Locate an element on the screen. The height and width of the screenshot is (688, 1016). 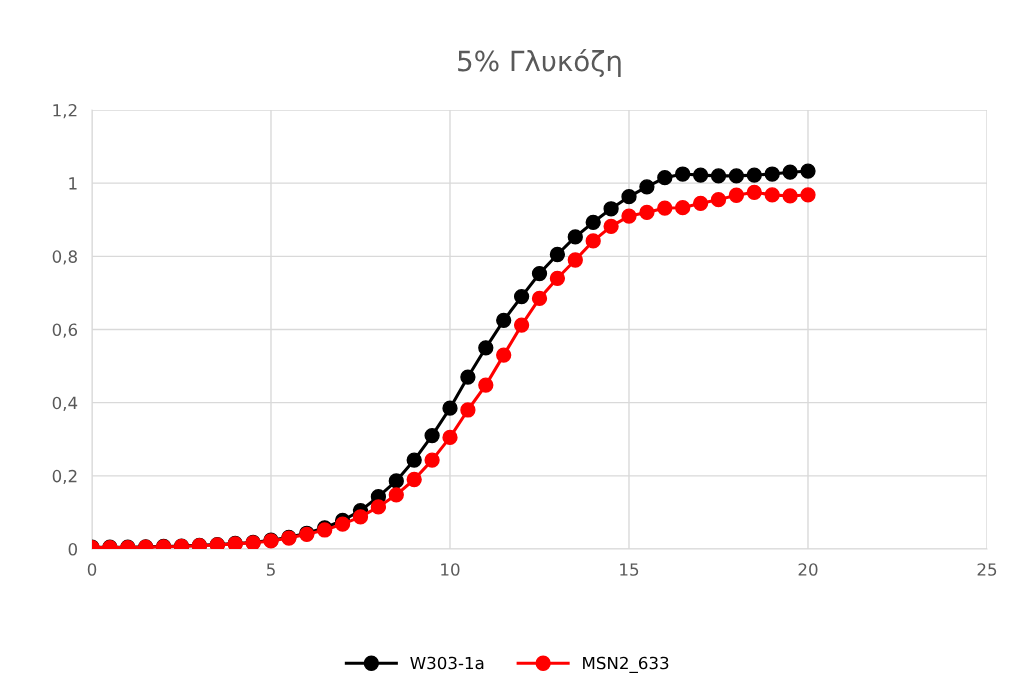
y-tick-label: 0,4 is located at coordinates (65, 403).